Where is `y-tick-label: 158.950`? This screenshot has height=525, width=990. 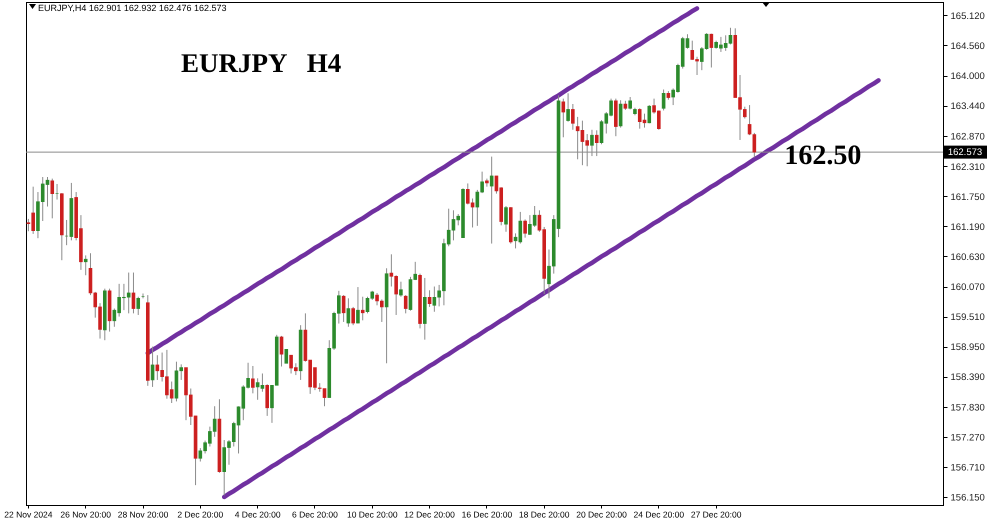
y-tick-label: 158.950 is located at coordinates (967, 348).